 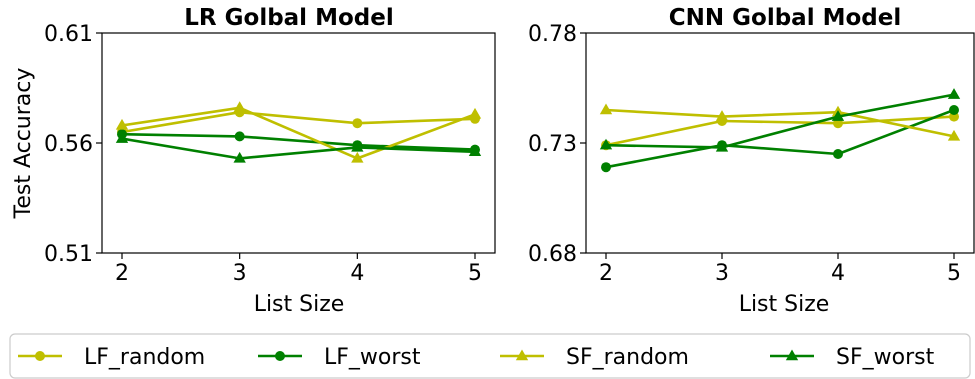 What do you see at coordinates (68, 254) in the screenshot?
I see `lr-ytick-label: 0.51` at bounding box center [68, 254].